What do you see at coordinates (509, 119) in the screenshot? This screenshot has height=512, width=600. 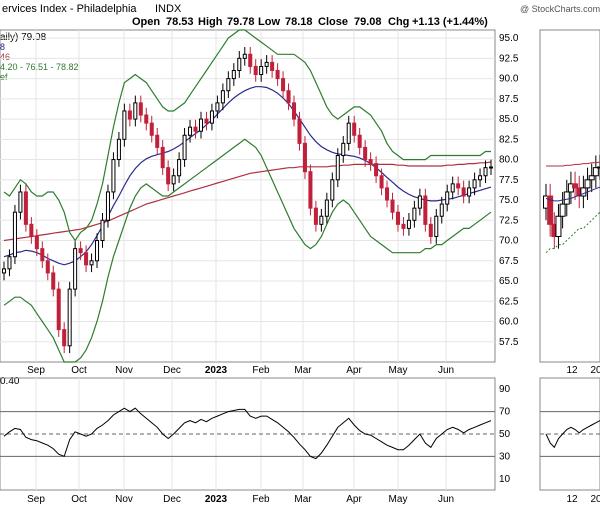 I see `price-y-tick-label: 85.0` at bounding box center [509, 119].